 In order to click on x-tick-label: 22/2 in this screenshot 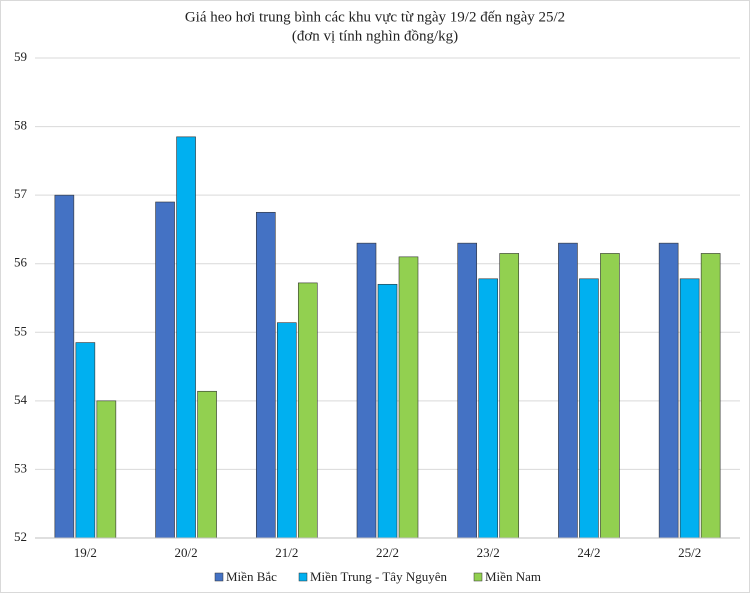, I will do `click(387, 552)`.